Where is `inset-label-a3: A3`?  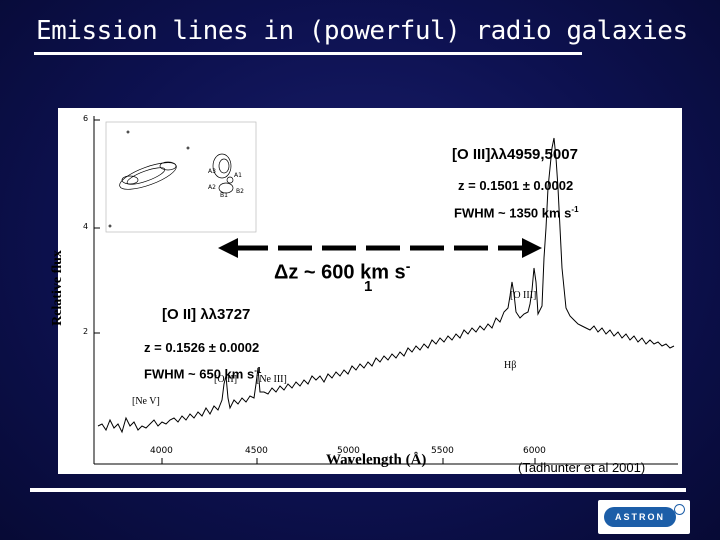
inset-label-a3: A3 is located at coordinates (212, 171).